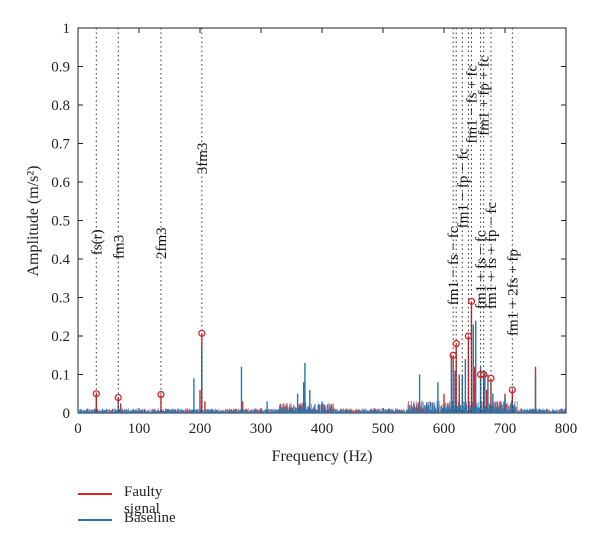  Describe the element at coordinates (67, 29) in the screenshot. I see `y-tick-label: 1` at that location.